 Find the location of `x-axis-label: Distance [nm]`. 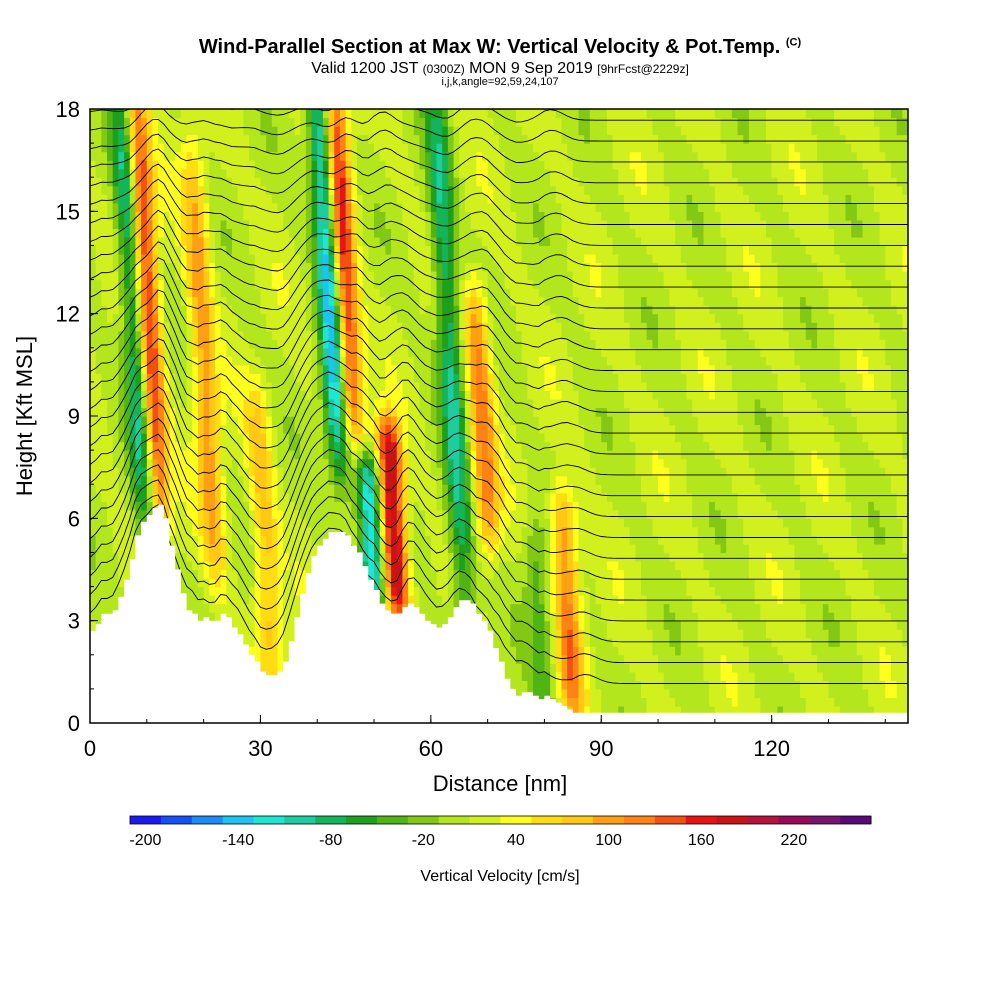

x-axis-label: Distance [nm] is located at coordinates (500, 783).